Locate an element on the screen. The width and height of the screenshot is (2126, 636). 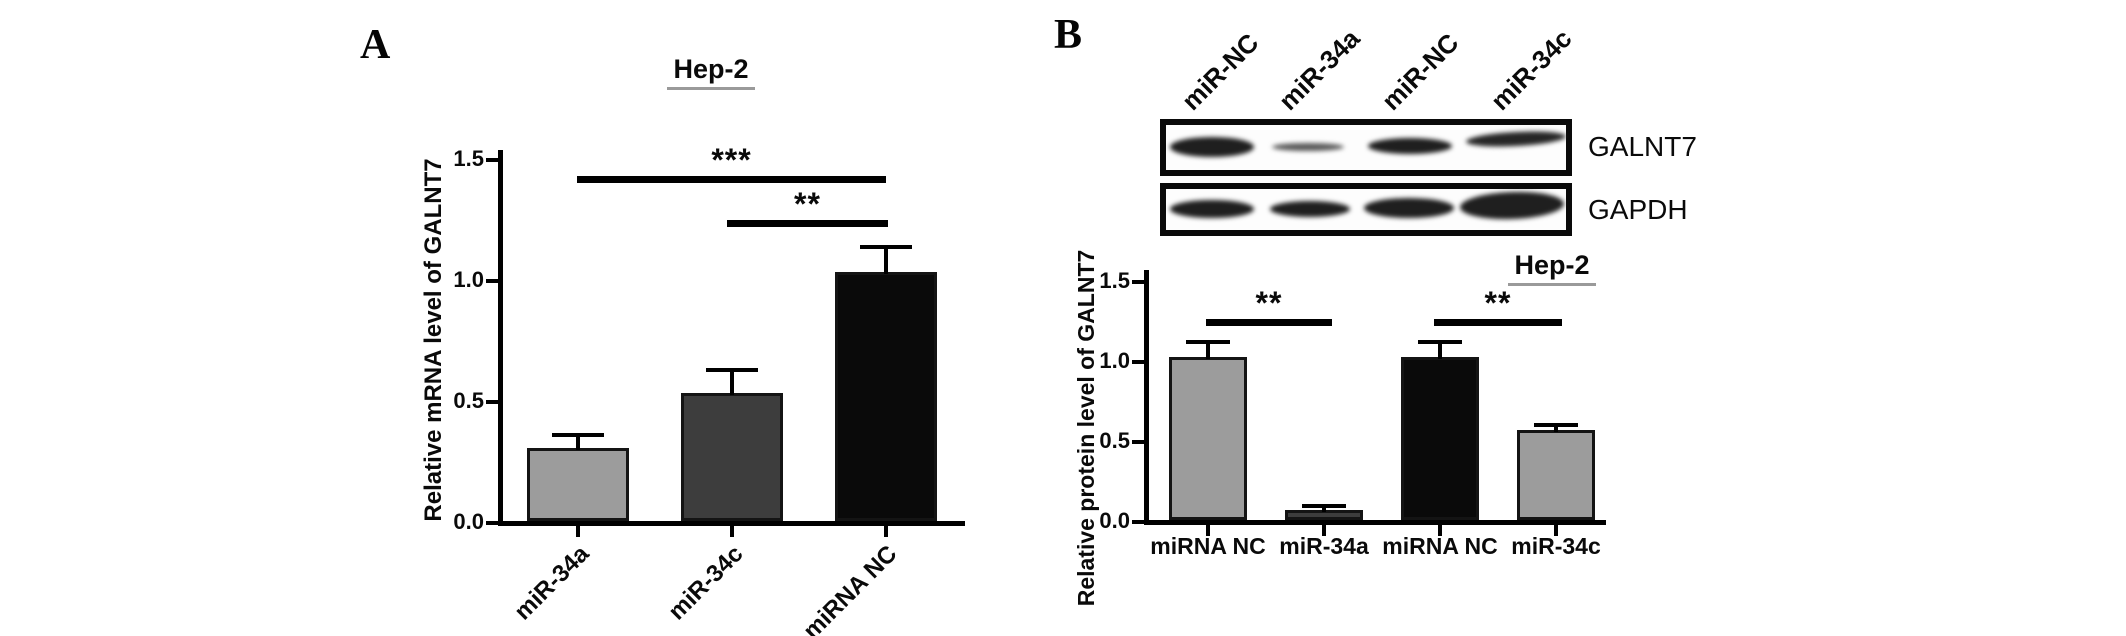
panel-a-letter: A is located at coordinates (375, 45).